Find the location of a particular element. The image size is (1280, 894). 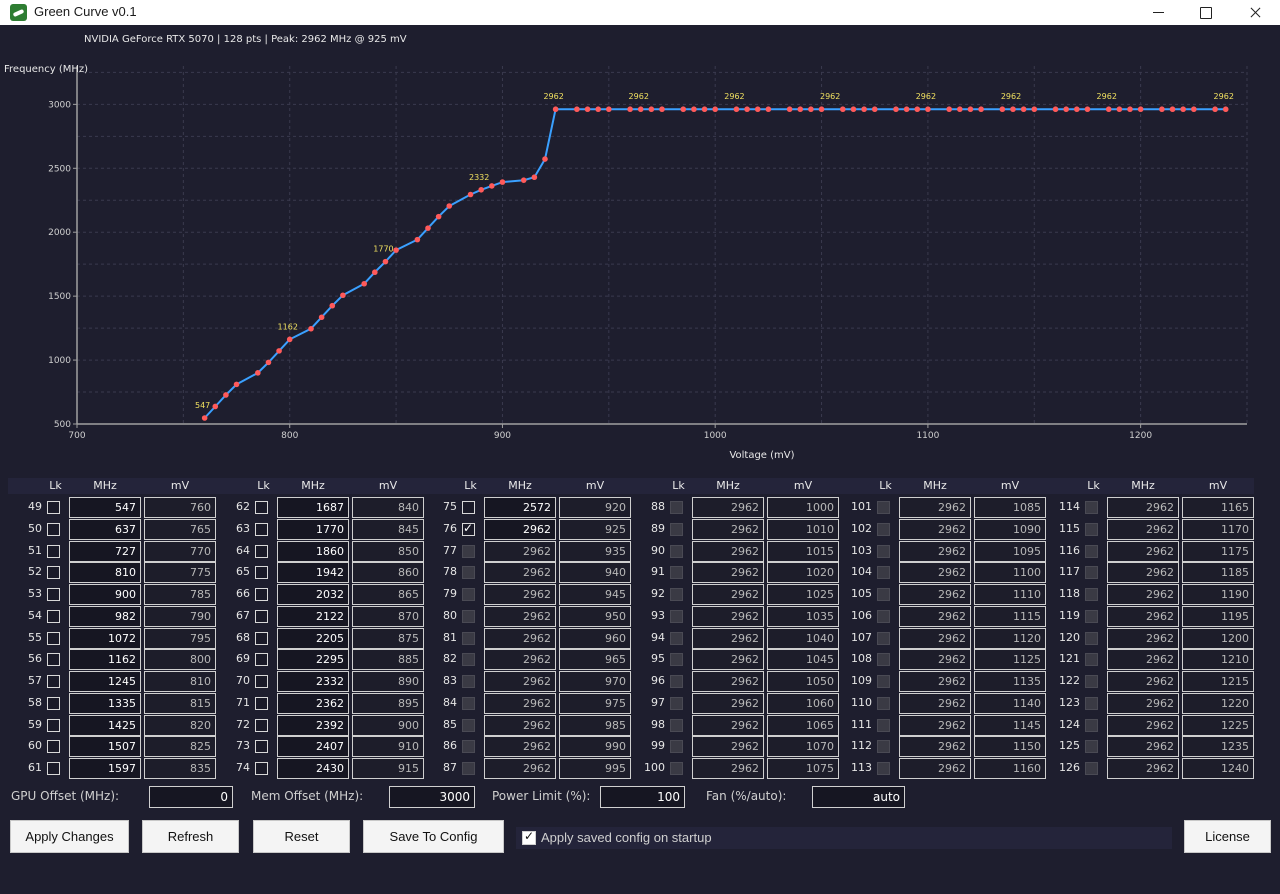

license-button: License is located at coordinates (1227, 836).